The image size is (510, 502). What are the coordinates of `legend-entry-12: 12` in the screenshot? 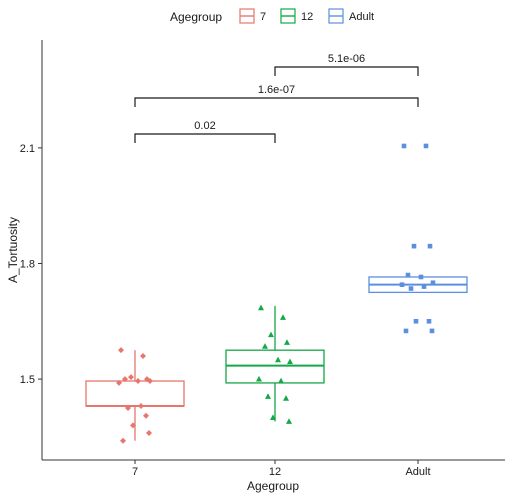 It's located at (296, 16).